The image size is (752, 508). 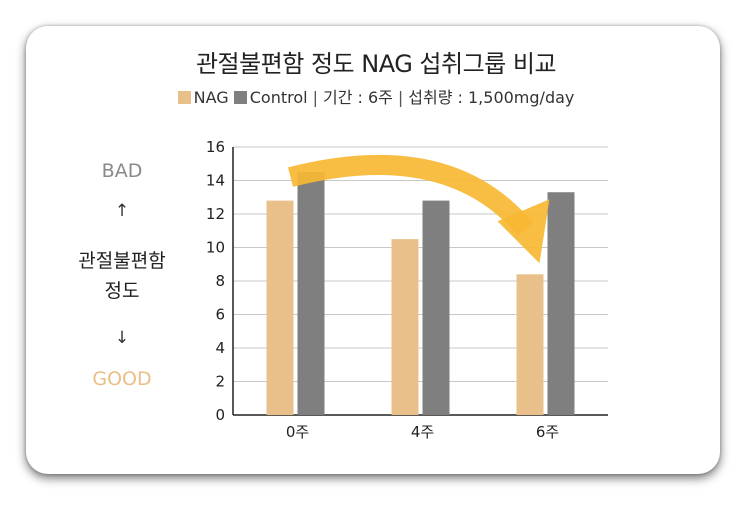 What do you see at coordinates (122, 338) in the screenshot?
I see `down-arrow-icon: ↓` at bounding box center [122, 338].